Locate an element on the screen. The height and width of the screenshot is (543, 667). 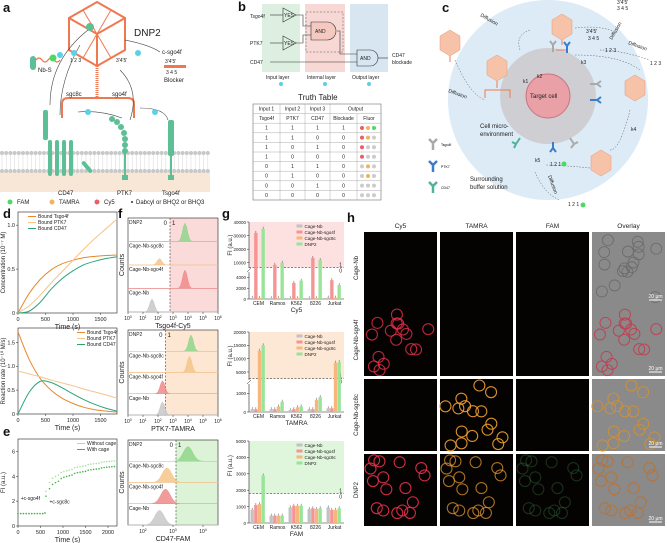
x-axis-label: TAMRA is located at coordinates (296, 423).